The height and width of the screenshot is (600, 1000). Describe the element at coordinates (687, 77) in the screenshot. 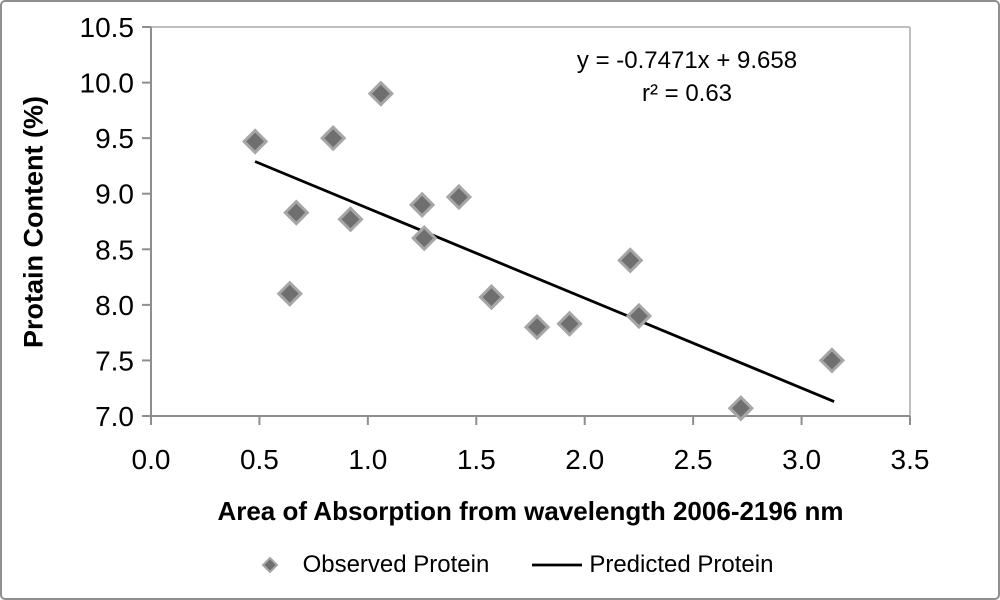

I see `trendline-equation: y = -0.7471x + 9.658 r² = 0.63` at that location.